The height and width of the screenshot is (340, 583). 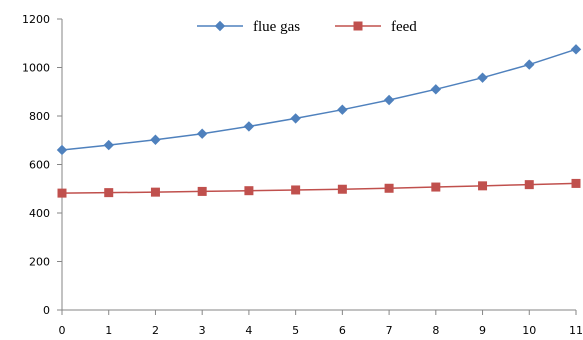 What do you see at coordinates (36, 68) in the screenshot?
I see `y-tick-label: 1000` at bounding box center [36, 68].